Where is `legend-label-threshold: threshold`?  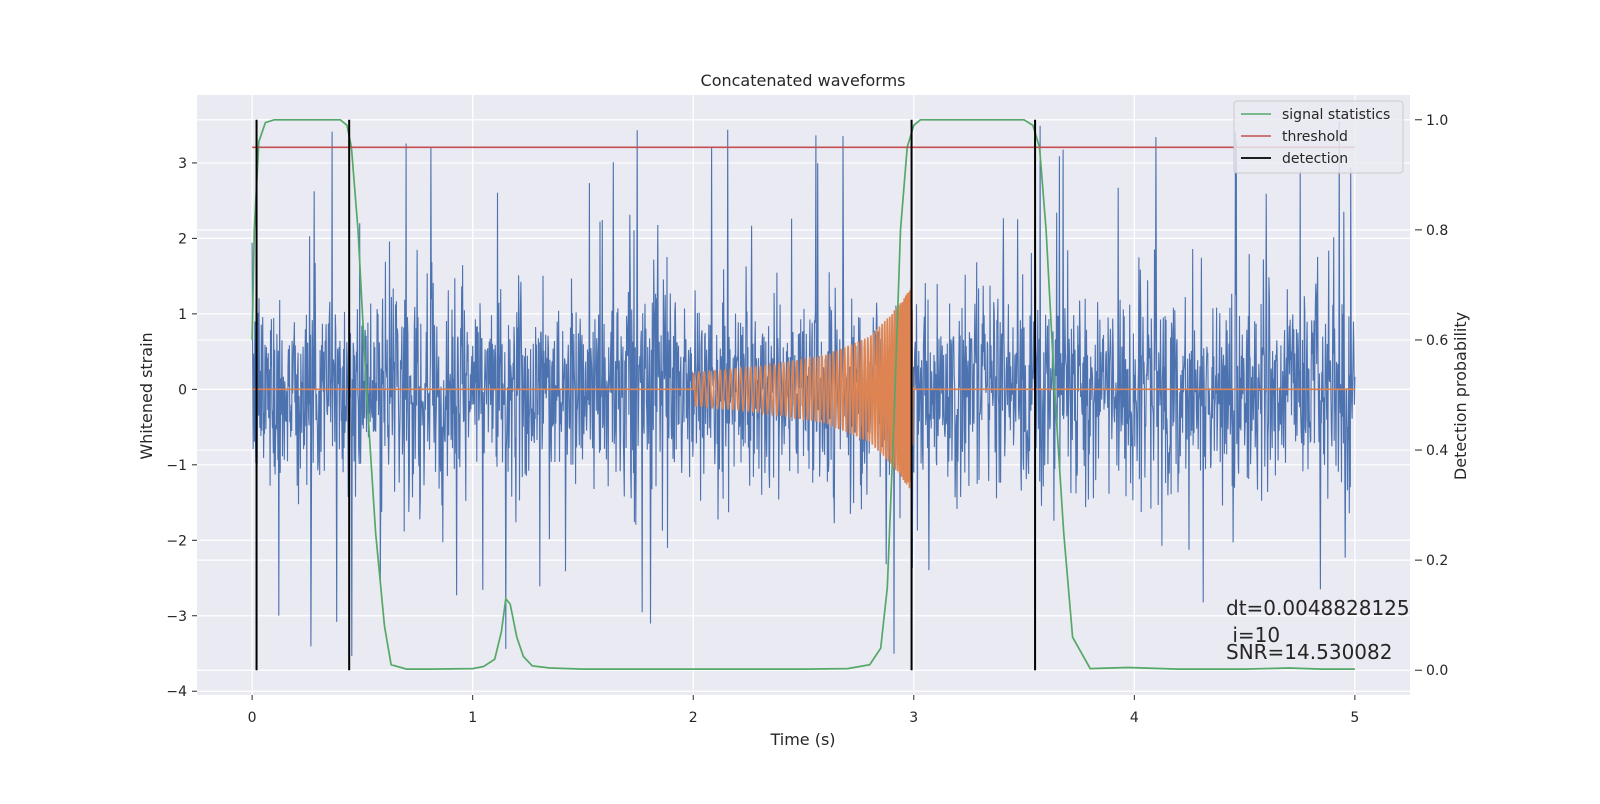
legend-label-threshold: threshold is located at coordinates (1315, 137).